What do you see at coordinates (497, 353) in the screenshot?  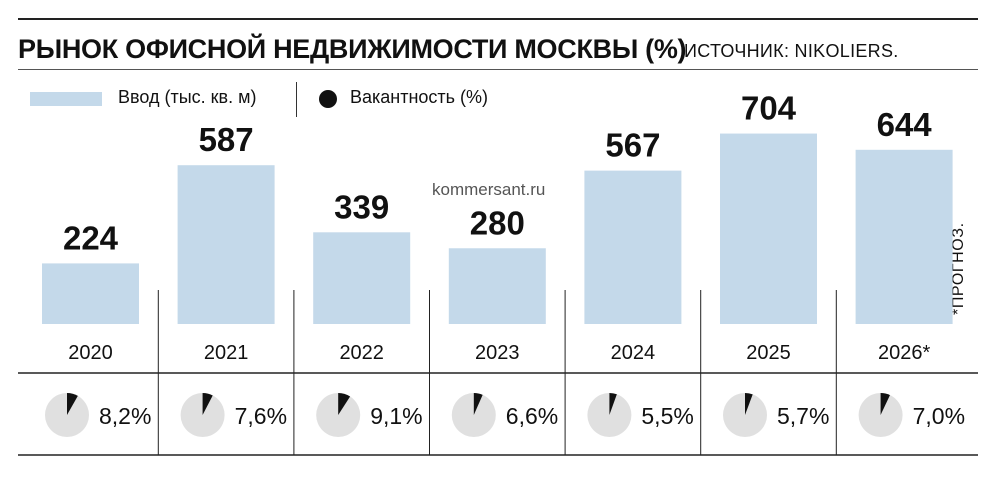 I see `year-label: 2023` at bounding box center [497, 353].